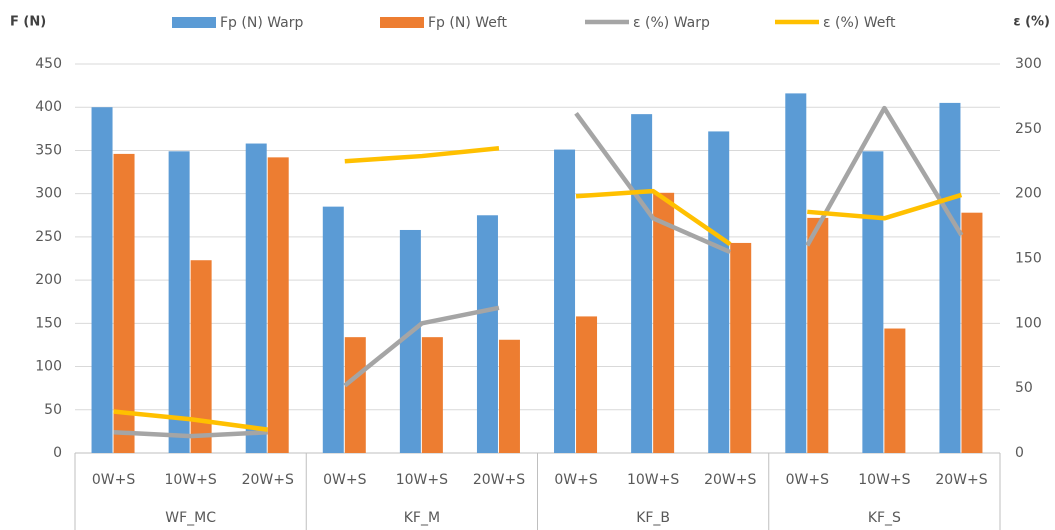 This screenshot has height=530, width=1055. Describe the element at coordinates (422, 518) in the screenshot. I see `group-label: KF_M` at that location.